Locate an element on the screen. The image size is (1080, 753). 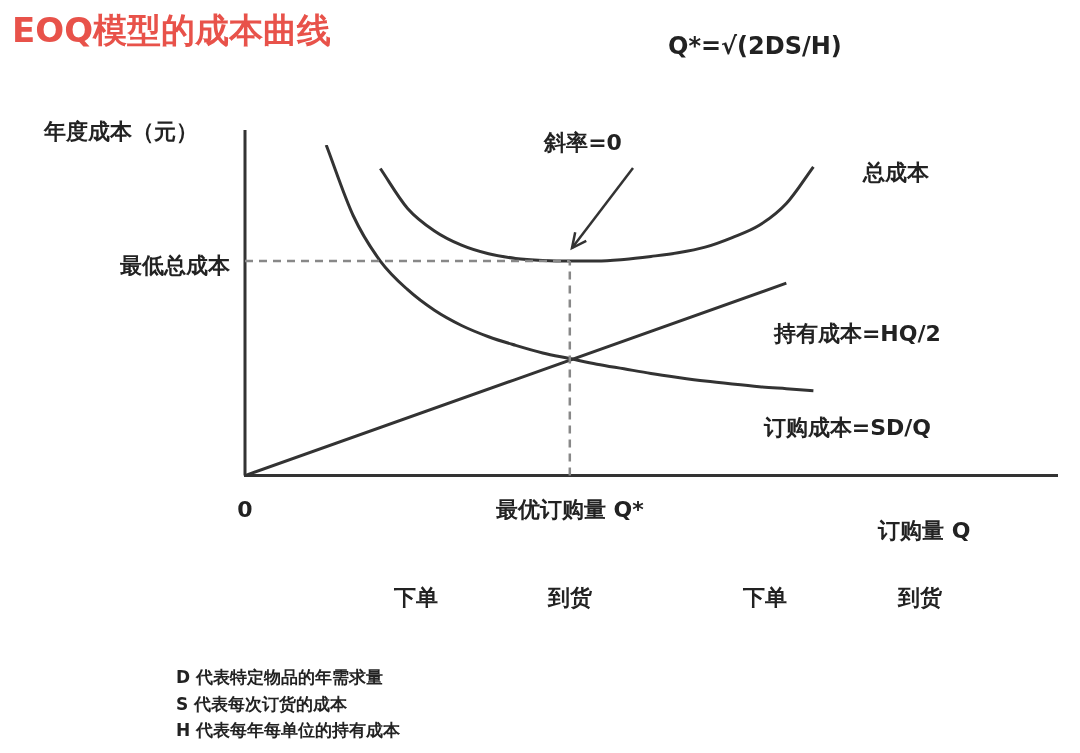
series-label: 持有成本=HQ/2 is located at coordinates (856, 333).